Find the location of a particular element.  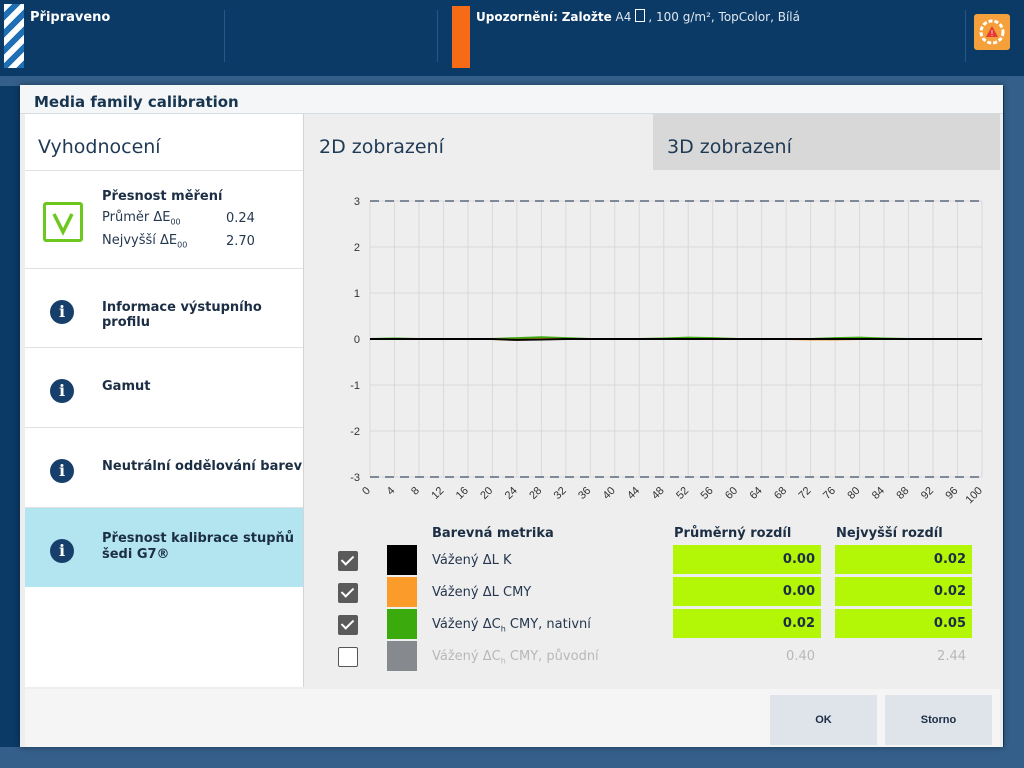

warning-details: , 100 g/m², TopColor, Bílá is located at coordinates (724, 17).